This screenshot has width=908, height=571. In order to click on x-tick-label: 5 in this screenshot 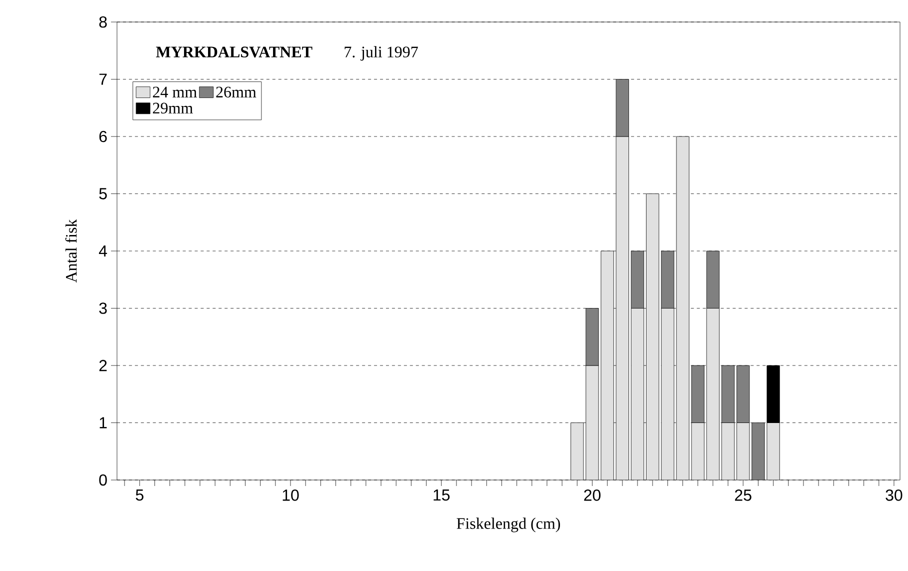, I will do `click(140, 495)`.